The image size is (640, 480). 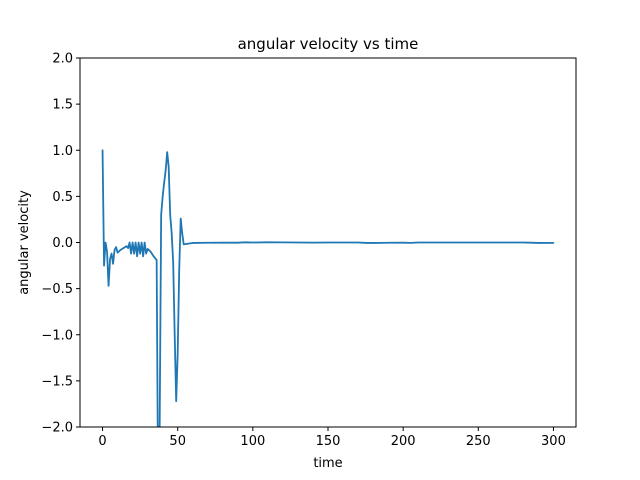 I want to click on y-axis-label: angular velocity, so click(x=24, y=242).